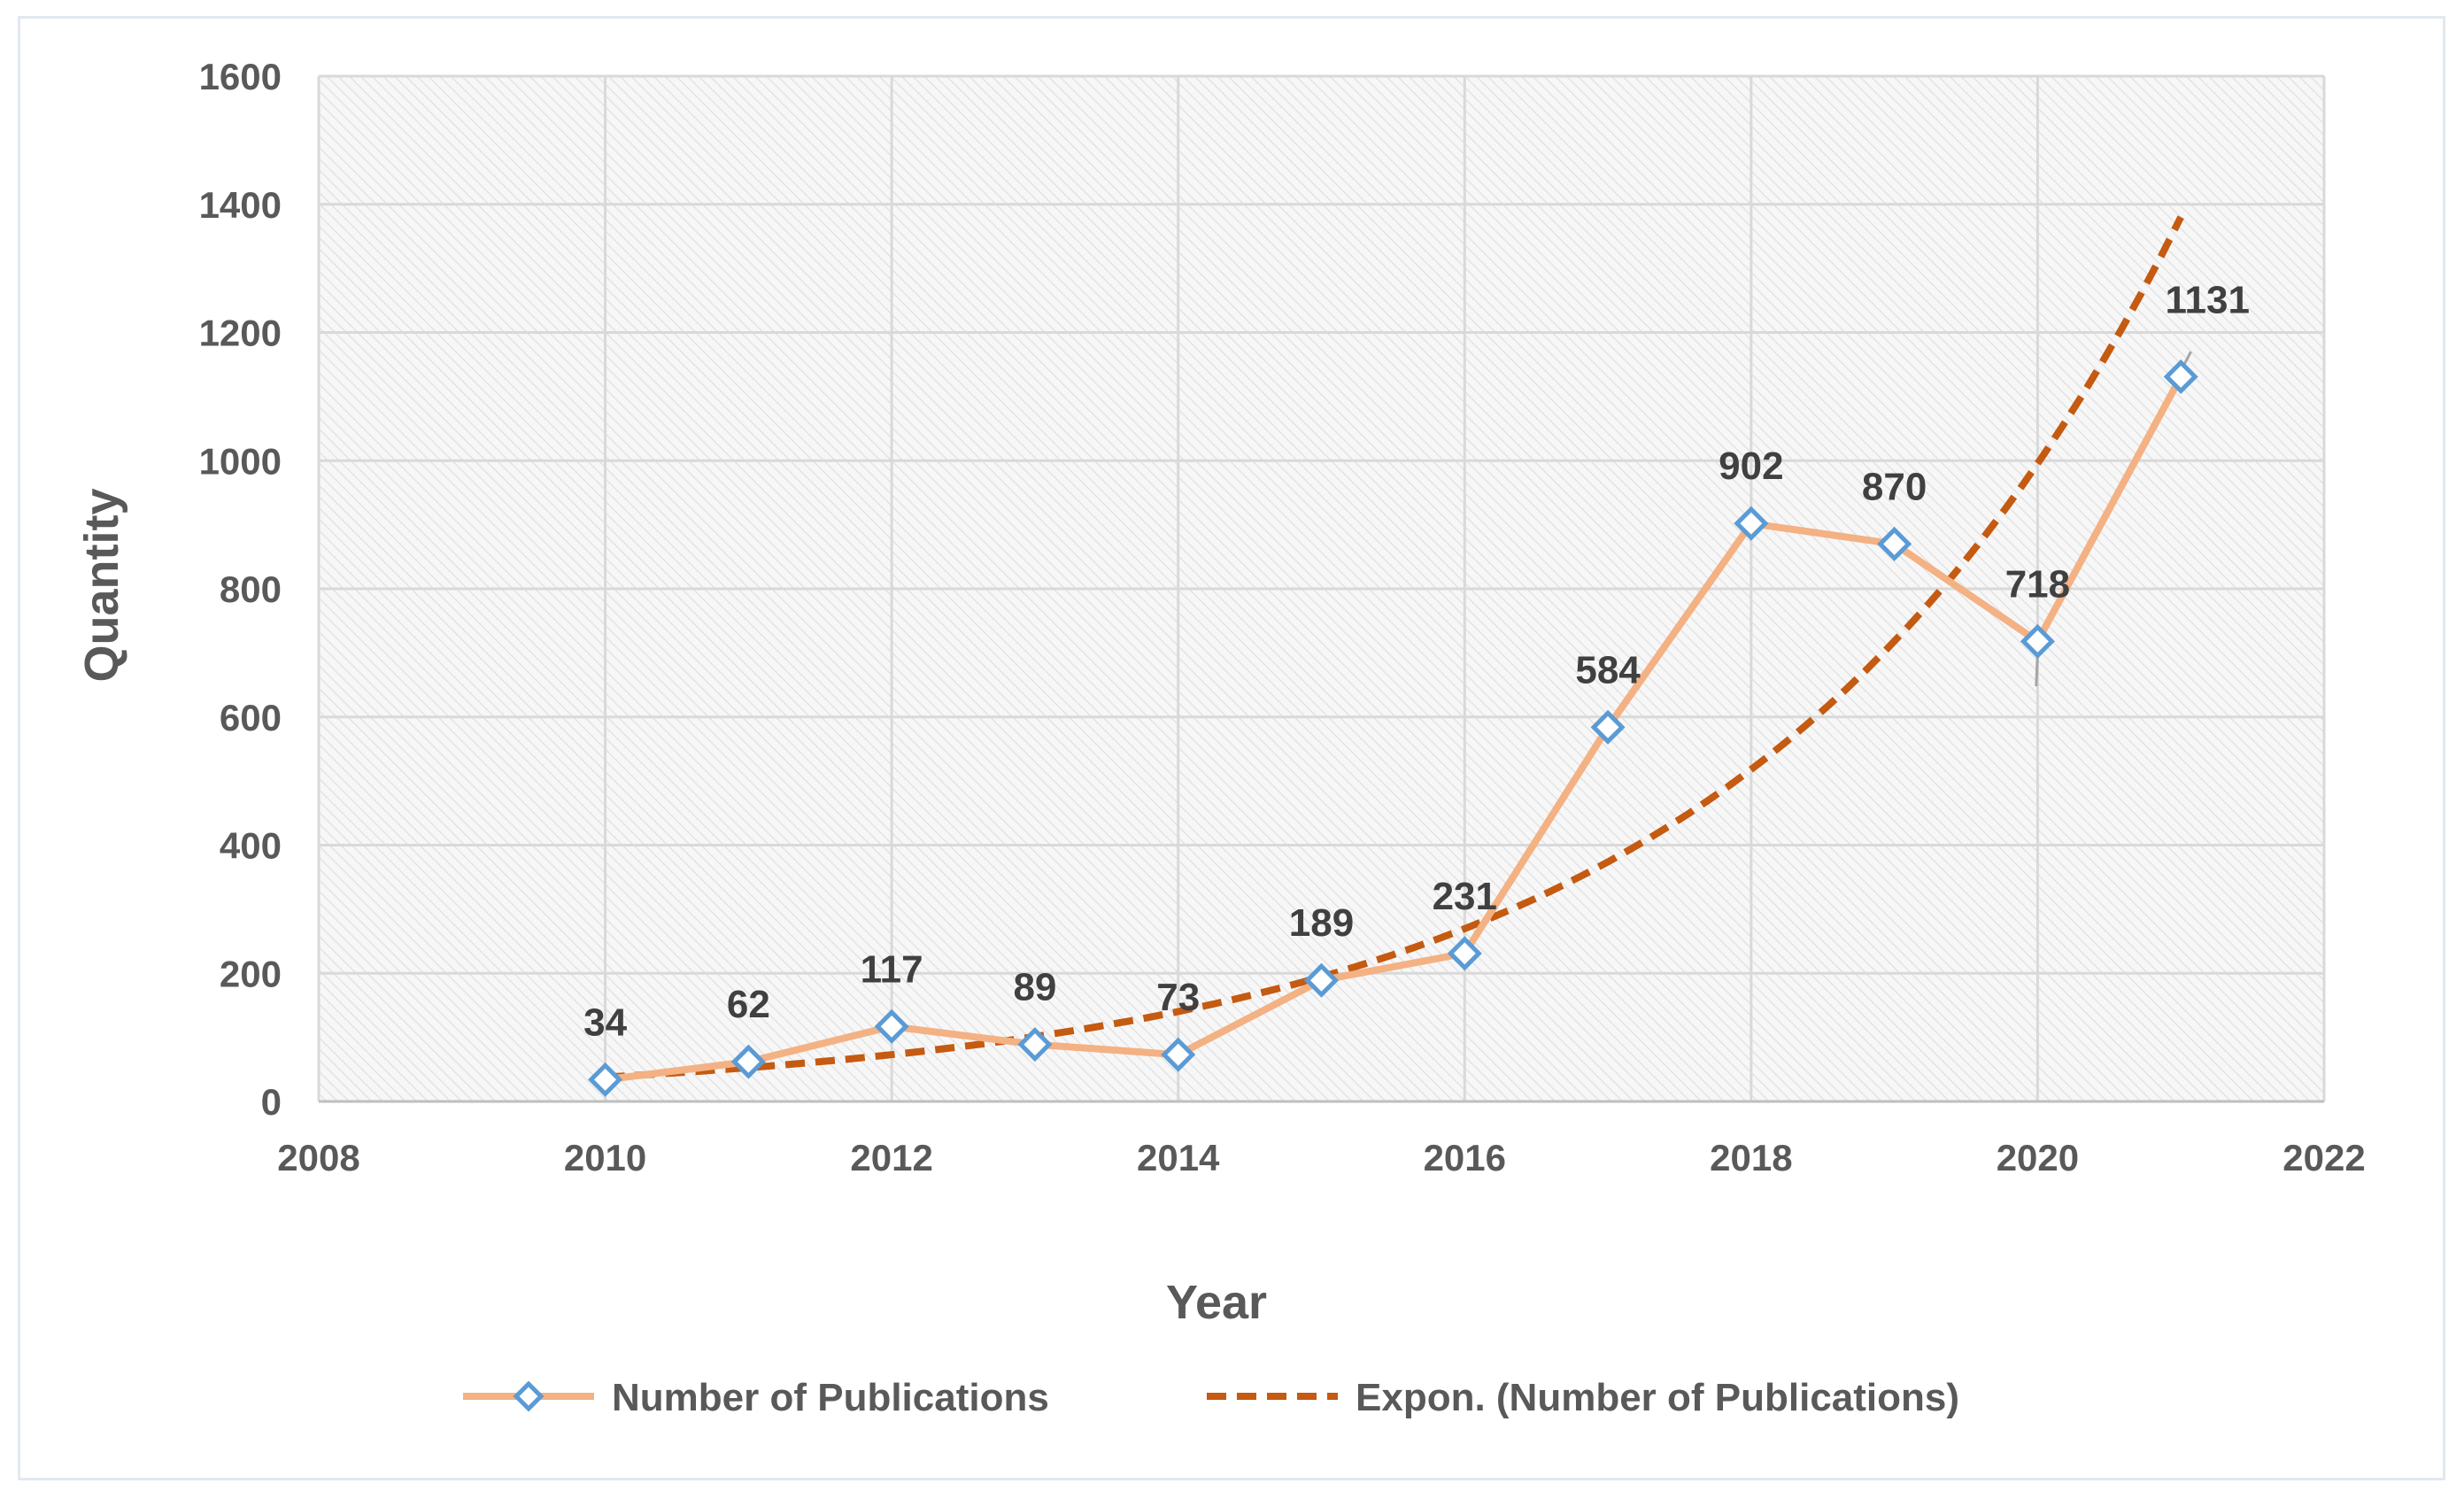 This screenshot has width=2464, height=1499. Describe the element at coordinates (2037, 670) in the screenshot. I see `label-leader-line` at that location.